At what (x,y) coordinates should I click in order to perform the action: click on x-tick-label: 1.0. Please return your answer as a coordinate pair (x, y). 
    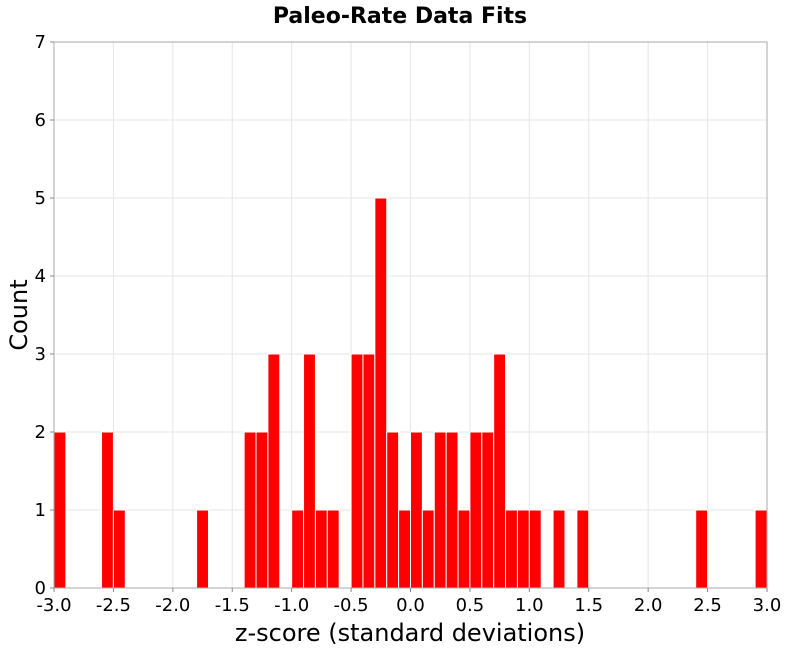
    Looking at the image, I should click on (529, 605).